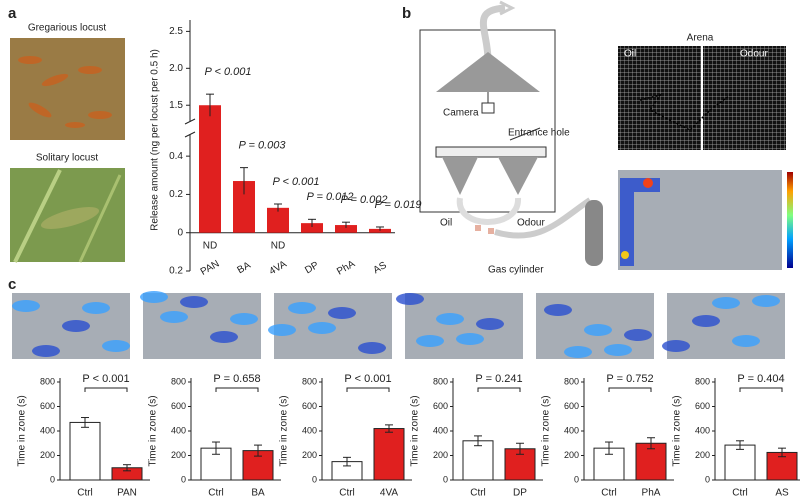 The width and height of the screenshot is (800, 504). What do you see at coordinates (12, 284) in the screenshot?
I see `panel-label: c` at bounding box center [12, 284].